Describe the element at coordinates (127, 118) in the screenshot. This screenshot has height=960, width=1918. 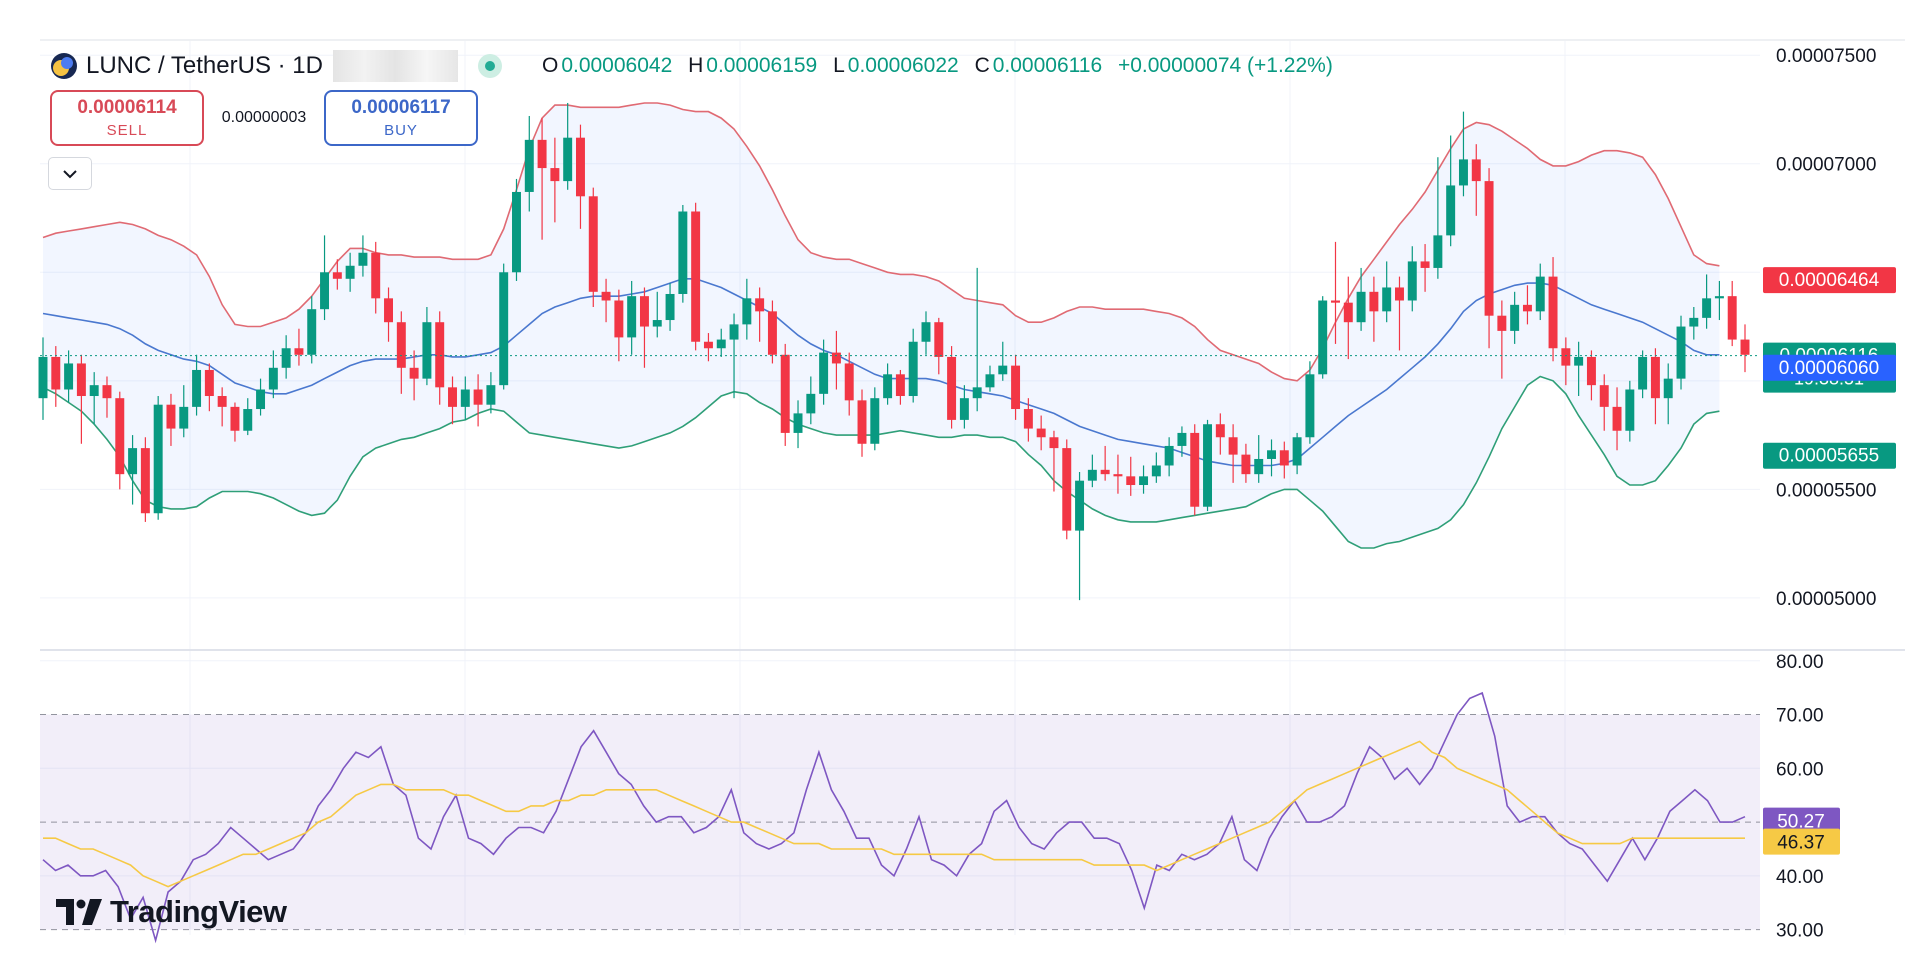
I see `sell-button: 0.00006114 SELL` at that location.